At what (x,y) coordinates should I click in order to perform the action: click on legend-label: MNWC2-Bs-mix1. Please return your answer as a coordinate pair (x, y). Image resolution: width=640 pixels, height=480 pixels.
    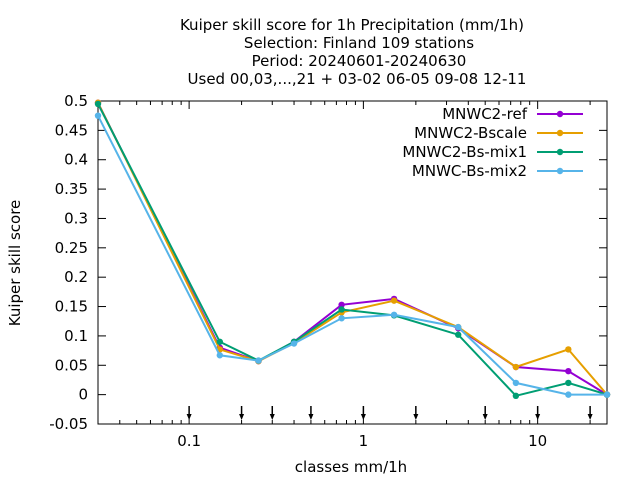
    Looking at the image, I should click on (464, 152).